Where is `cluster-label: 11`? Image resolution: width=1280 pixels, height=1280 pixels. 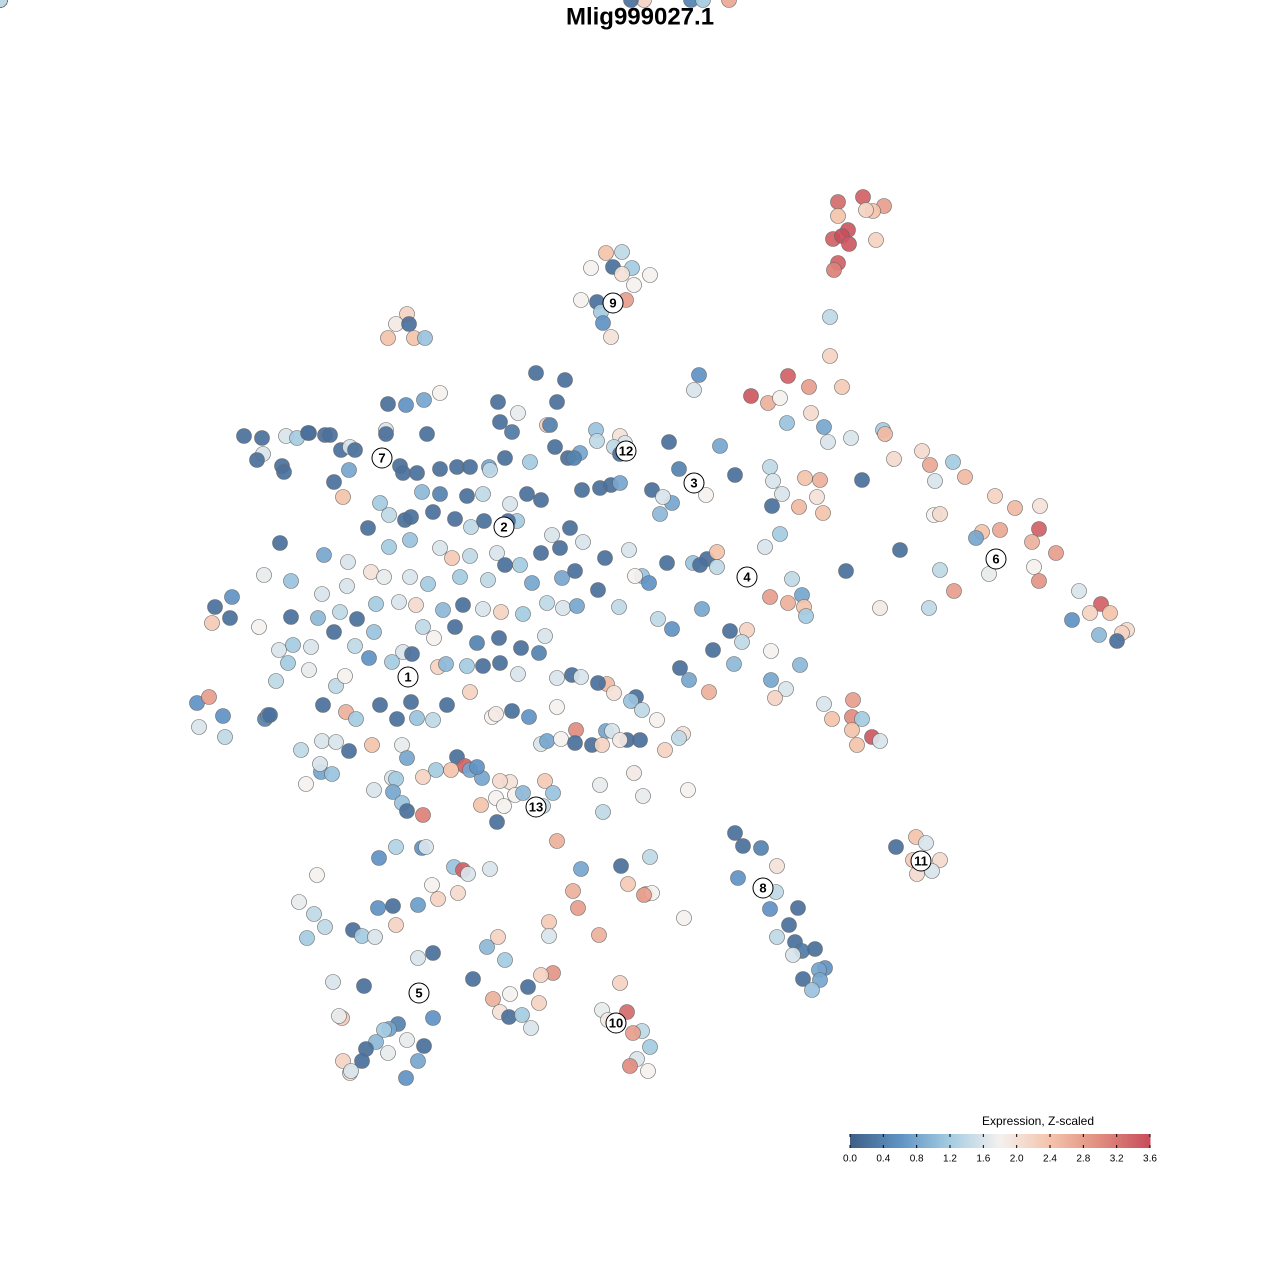 cluster-label: 11 is located at coordinates (921, 860).